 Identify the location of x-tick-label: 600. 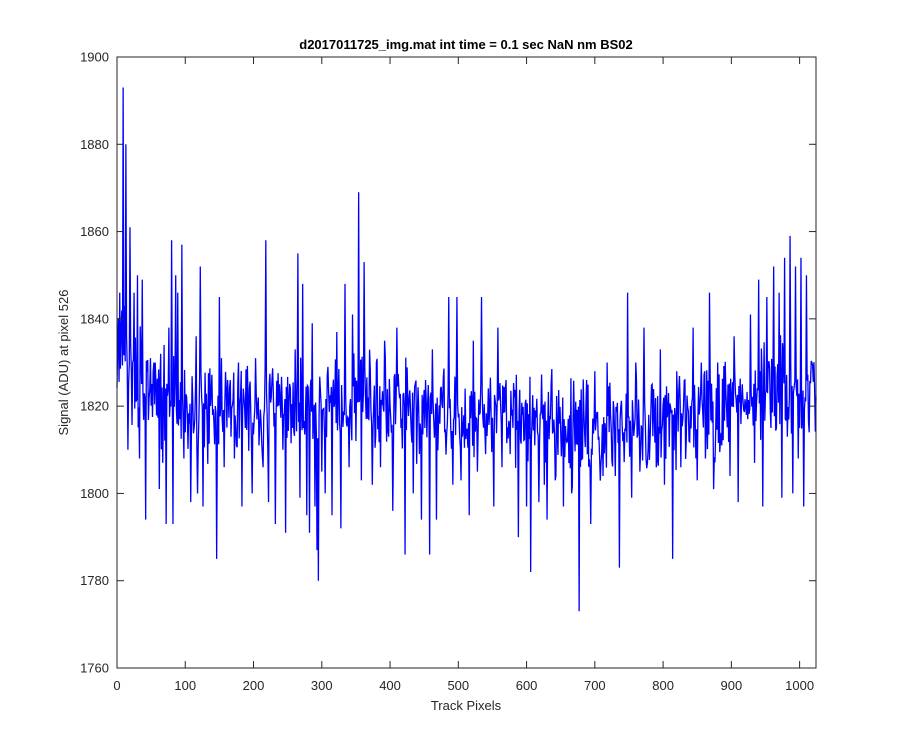
(527, 685).